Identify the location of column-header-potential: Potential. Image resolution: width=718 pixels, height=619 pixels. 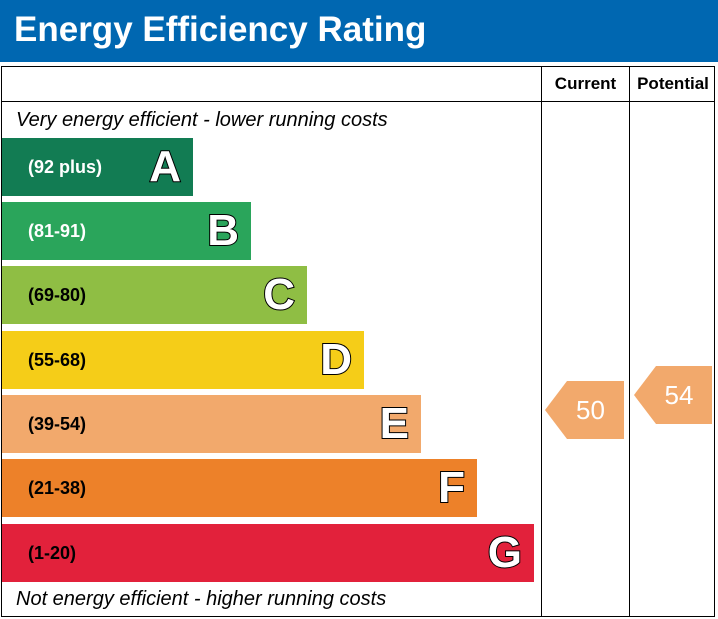
(673, 83).